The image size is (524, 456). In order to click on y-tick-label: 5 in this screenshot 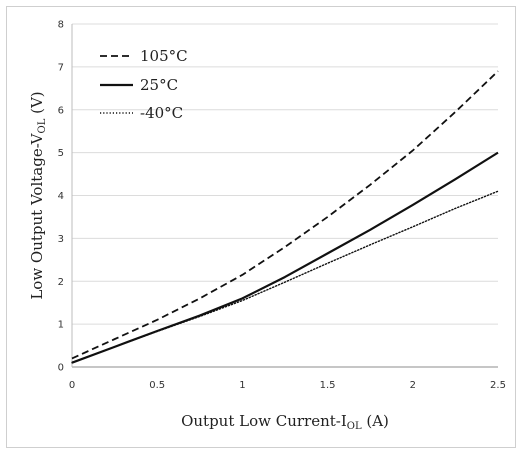, I will do `click(61, 153)`.